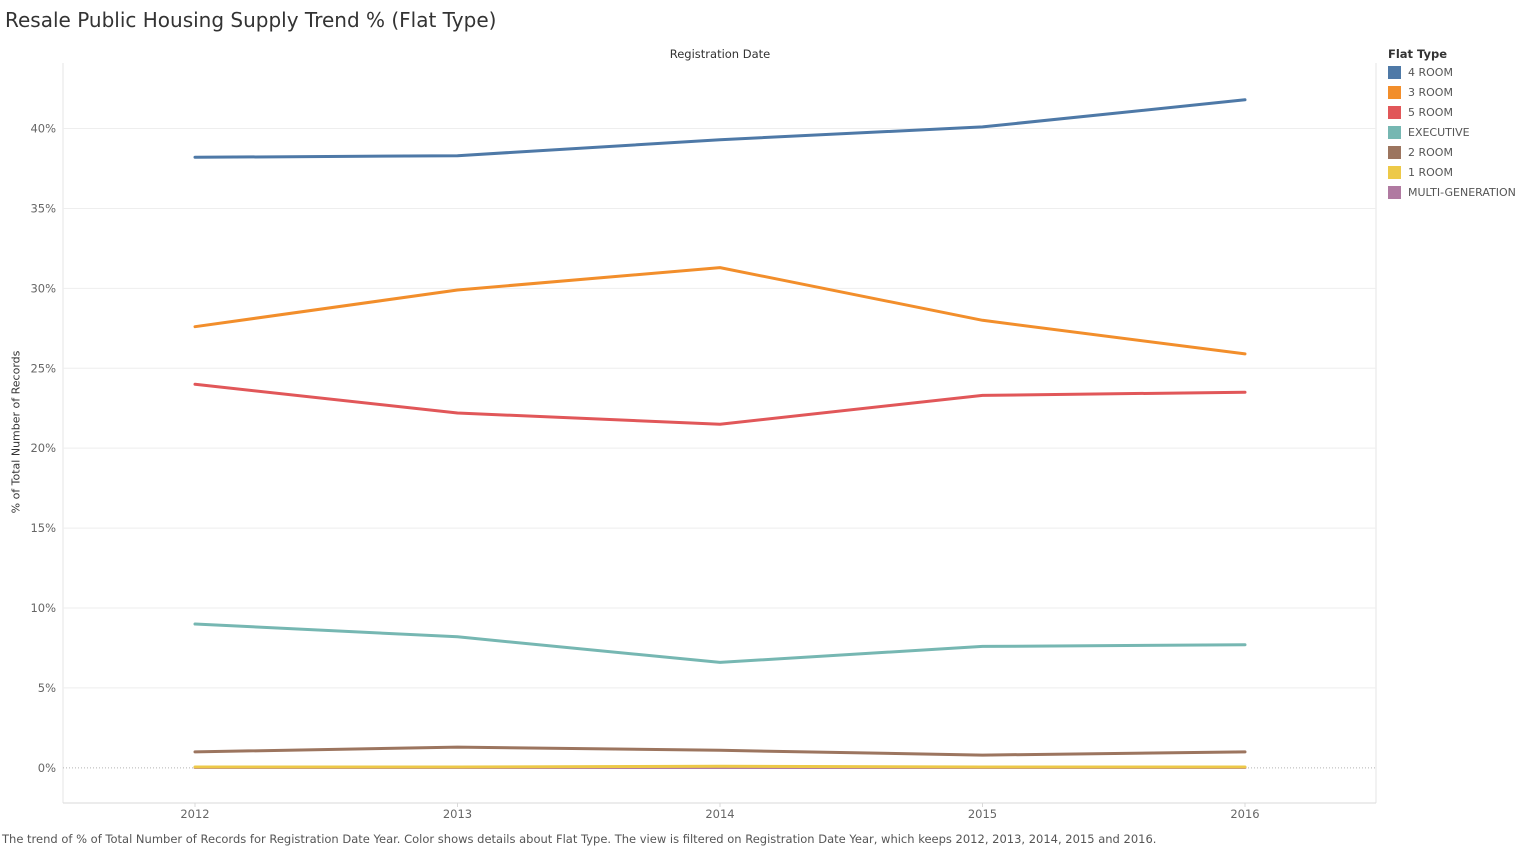 This screenshot has width=1527, height=848. Describe the element at coordinates (43, 368) in the screenshot. I see `y-tick-label: 25%` at that location.